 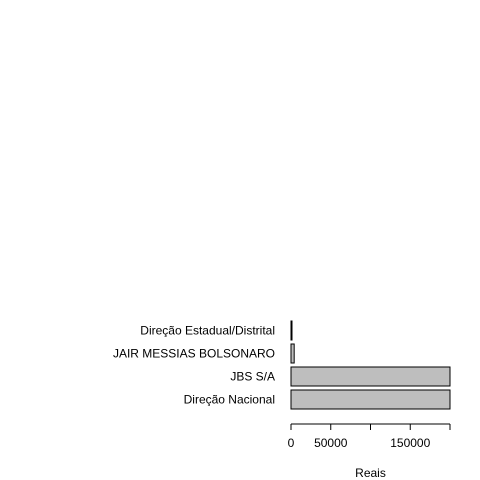 I want to click on category-label-0: Direção Nacional, so click(x=229, y=400).